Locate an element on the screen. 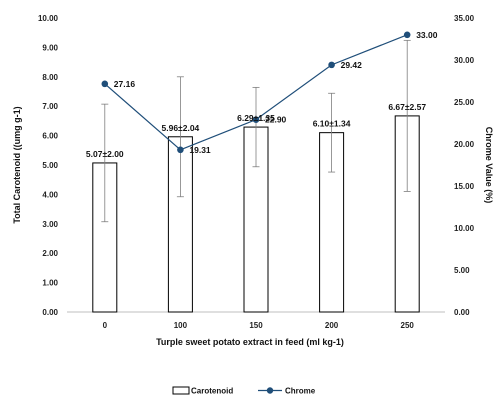  y-tick-label: 5.00 is located at coordinates (50, 165).